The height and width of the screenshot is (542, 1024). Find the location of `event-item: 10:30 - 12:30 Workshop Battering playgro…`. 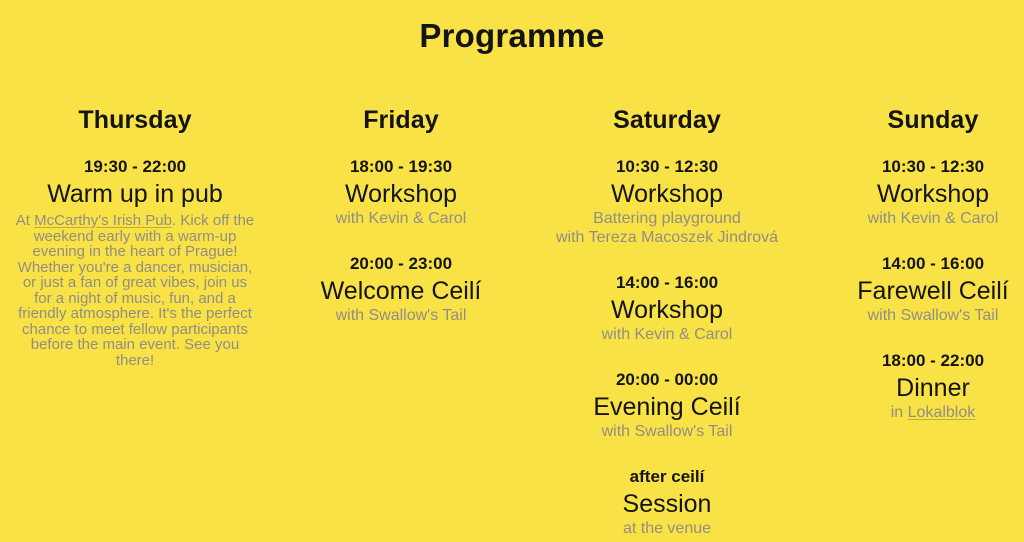

event-item: 10:30 - 12:30 Workshop Battering playgro… is located at coordinates (667, 202).